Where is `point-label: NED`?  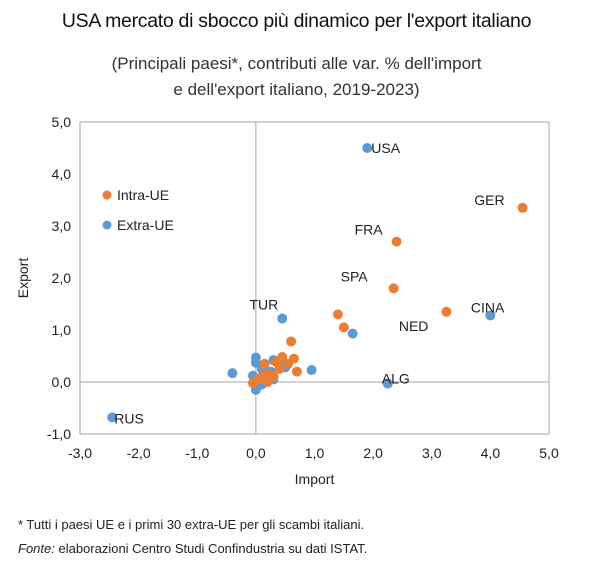
point-label: NED is located at coordinates (414, 326).